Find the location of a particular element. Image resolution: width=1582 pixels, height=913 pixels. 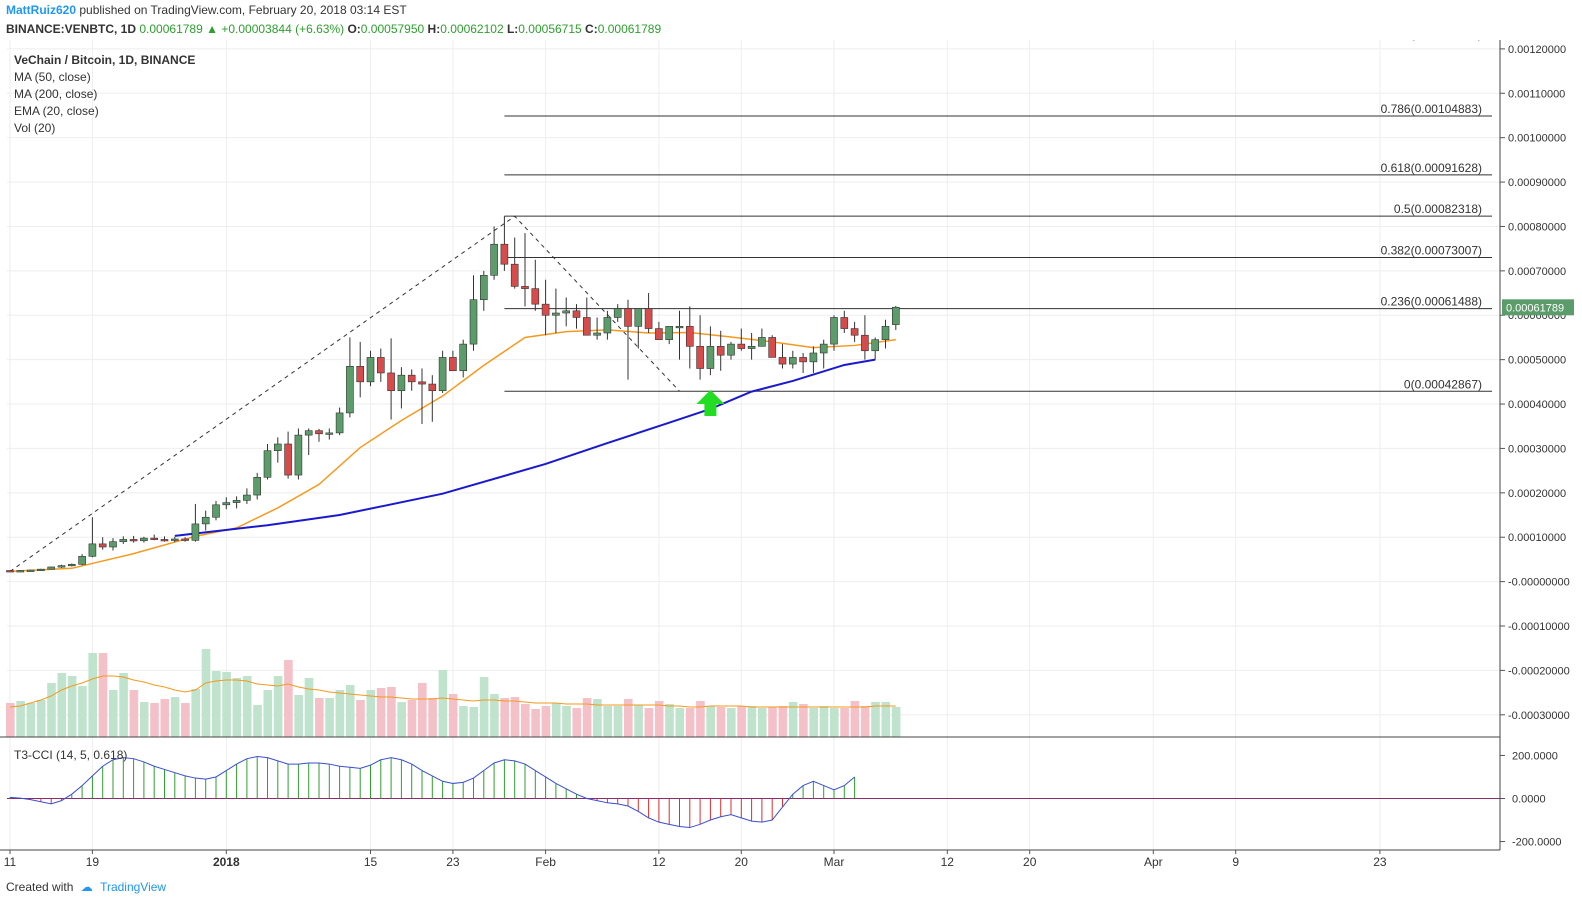

fib-level-label: 0.236(0.00061488) is located at coordinates (1431, 302).